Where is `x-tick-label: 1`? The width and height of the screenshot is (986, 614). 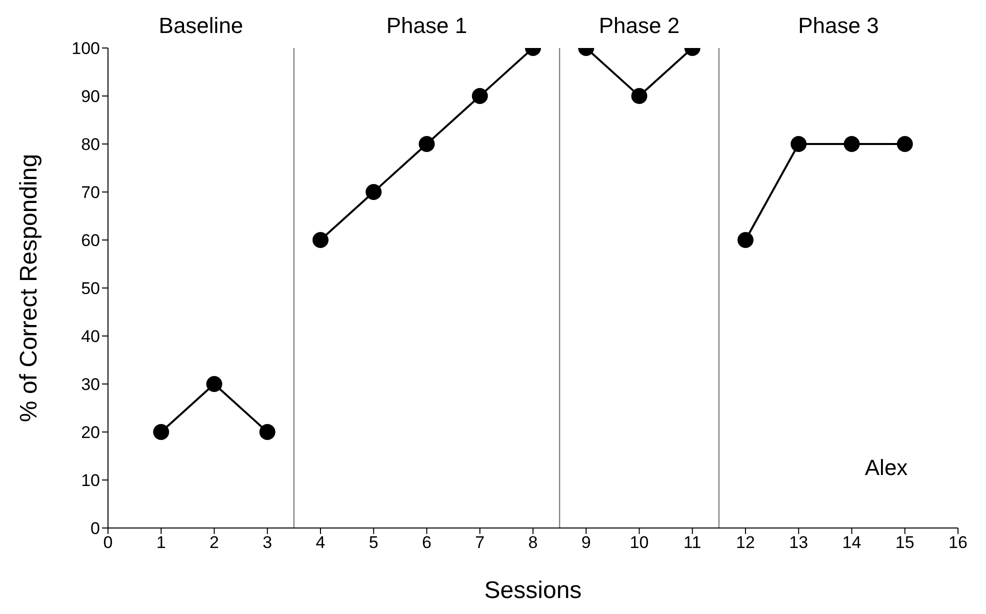 x-tick-label: 1 is located at coordinates (161, 542).